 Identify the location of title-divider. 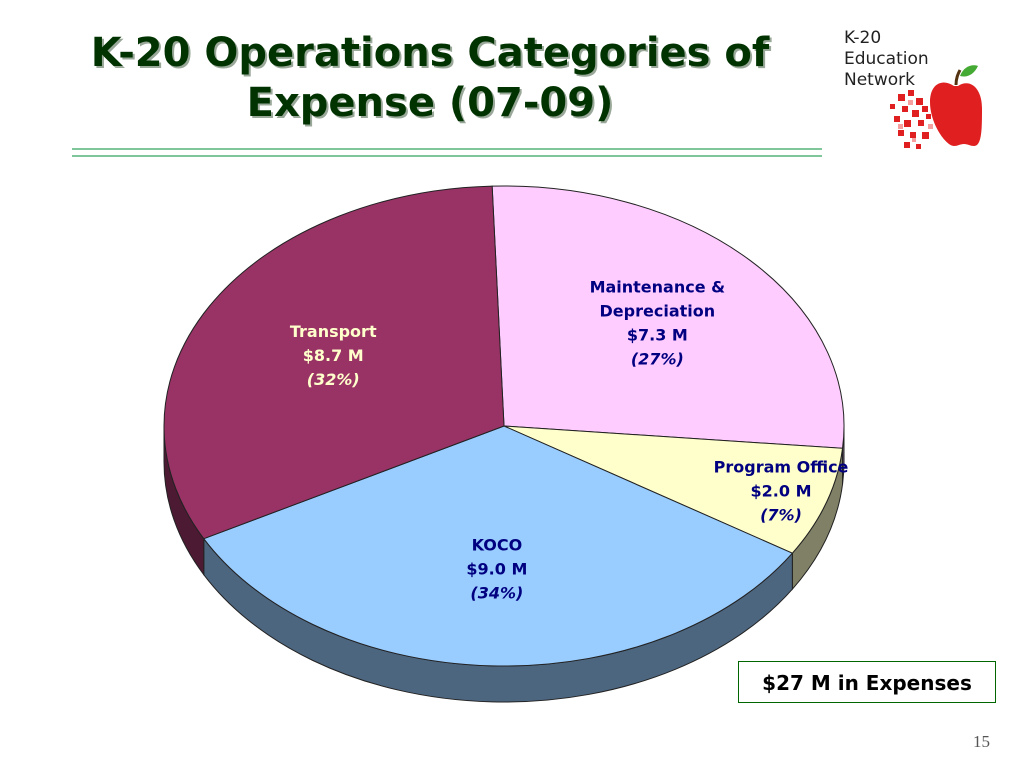
(447, 152).